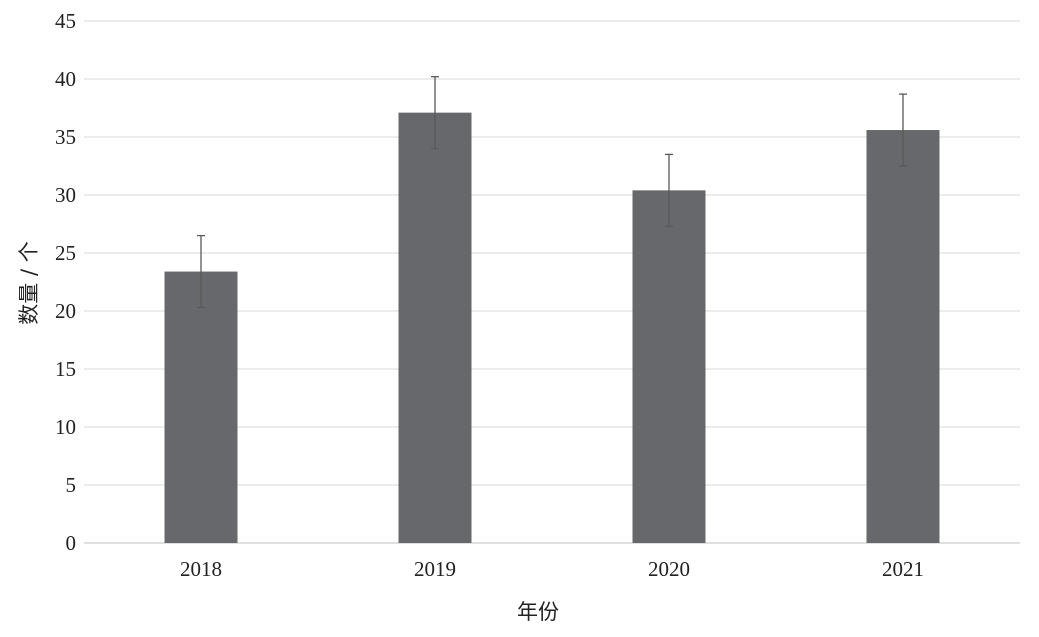 This screenshot has height=637, width=1039. Describe the element at coordinates (65, 195) in the screenshot. I see `y-tick-label: 30` at that location.